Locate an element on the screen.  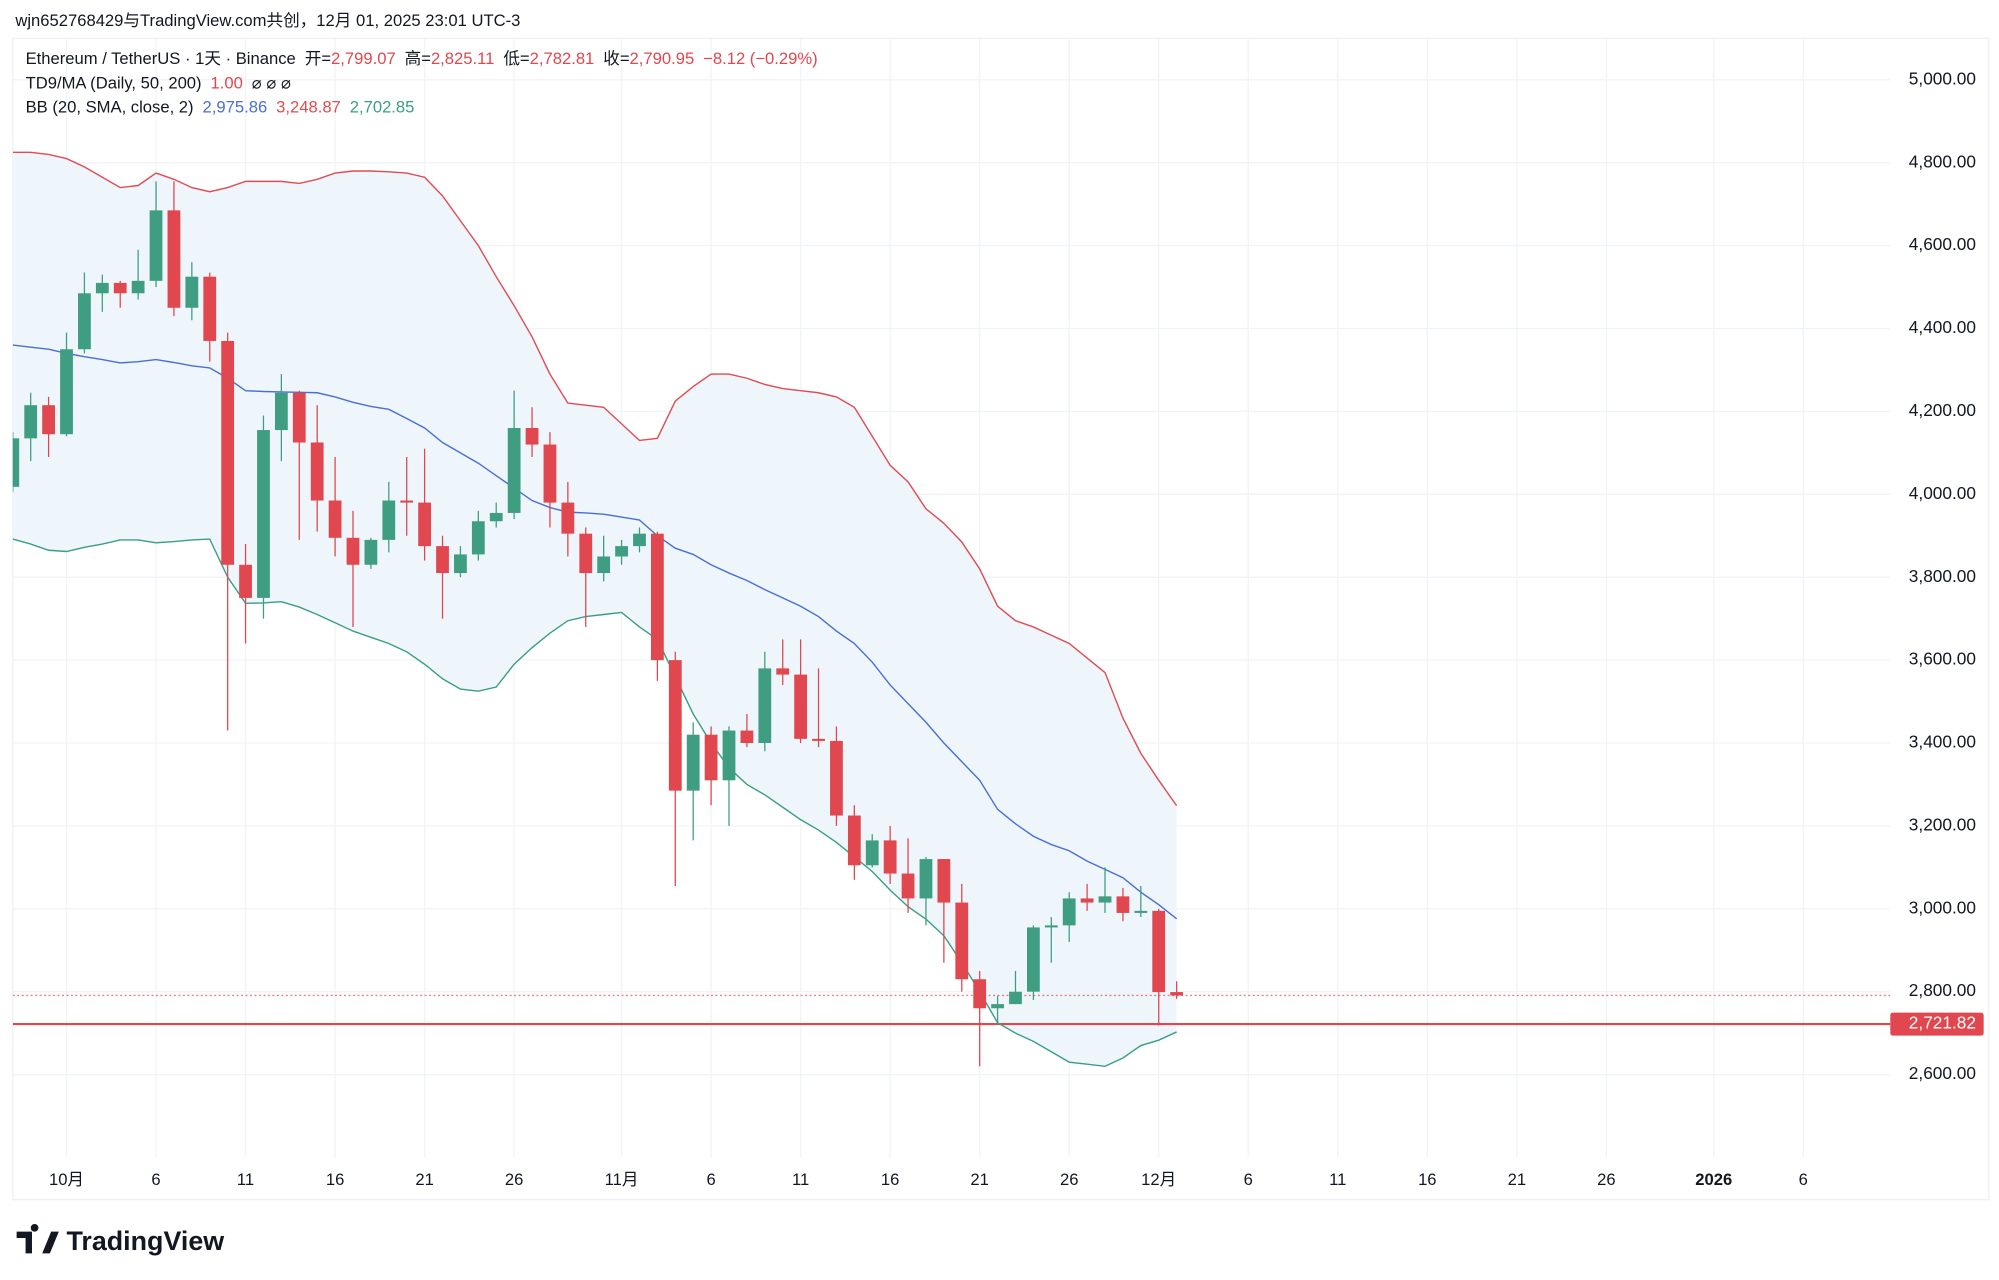
indicator-name: BB (20, SMA, close, 2) is located at coordinates (110, 107).